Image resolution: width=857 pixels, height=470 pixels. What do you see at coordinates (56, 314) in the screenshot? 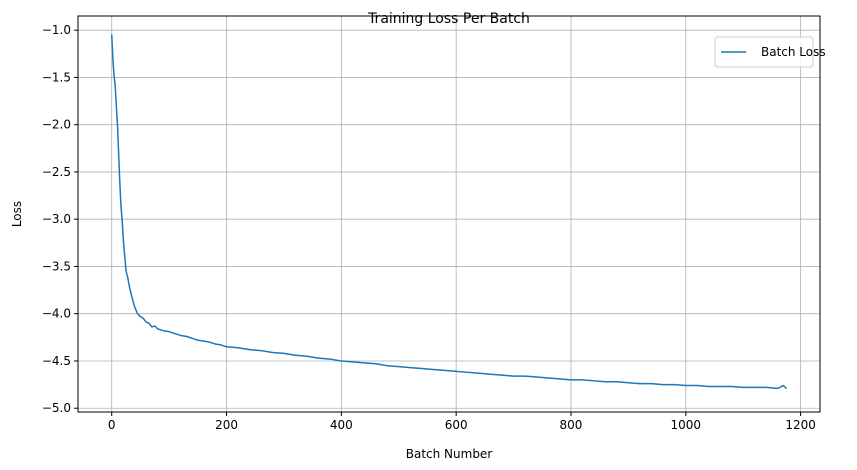
I see `y-tick-label: −4.0` at bounding box center [56, 314].